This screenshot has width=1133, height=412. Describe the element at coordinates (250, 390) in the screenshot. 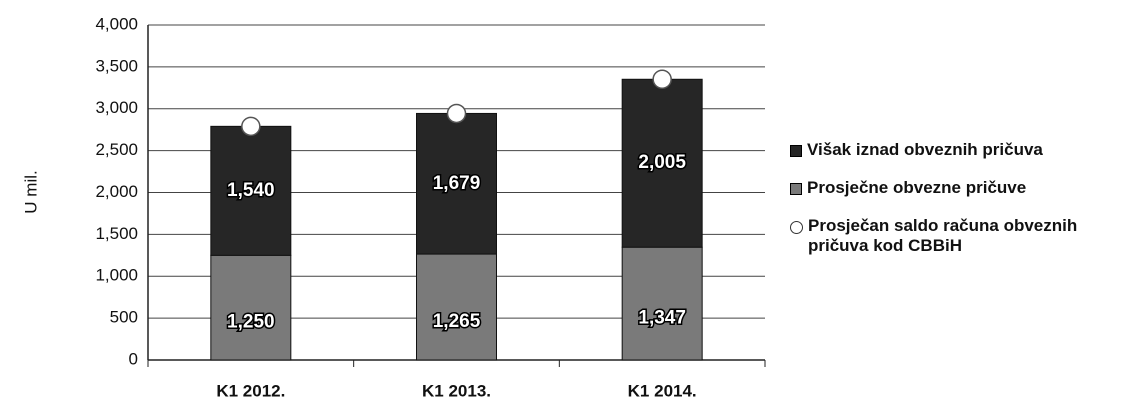

I see `x-tick-label: K1 2012.` at that location.